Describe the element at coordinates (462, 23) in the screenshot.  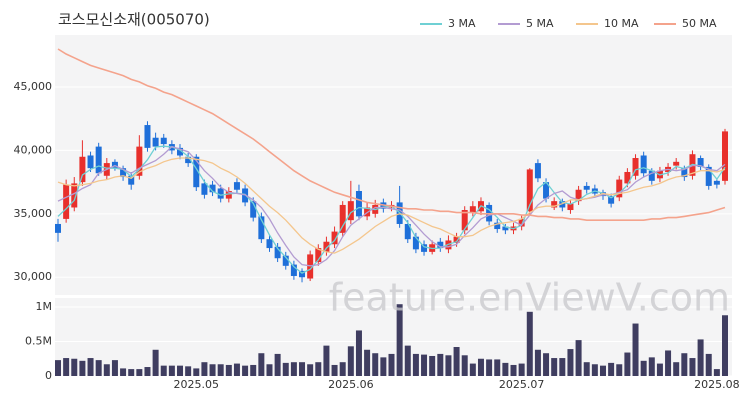
I see `legend-label: 3 MA` at that location.